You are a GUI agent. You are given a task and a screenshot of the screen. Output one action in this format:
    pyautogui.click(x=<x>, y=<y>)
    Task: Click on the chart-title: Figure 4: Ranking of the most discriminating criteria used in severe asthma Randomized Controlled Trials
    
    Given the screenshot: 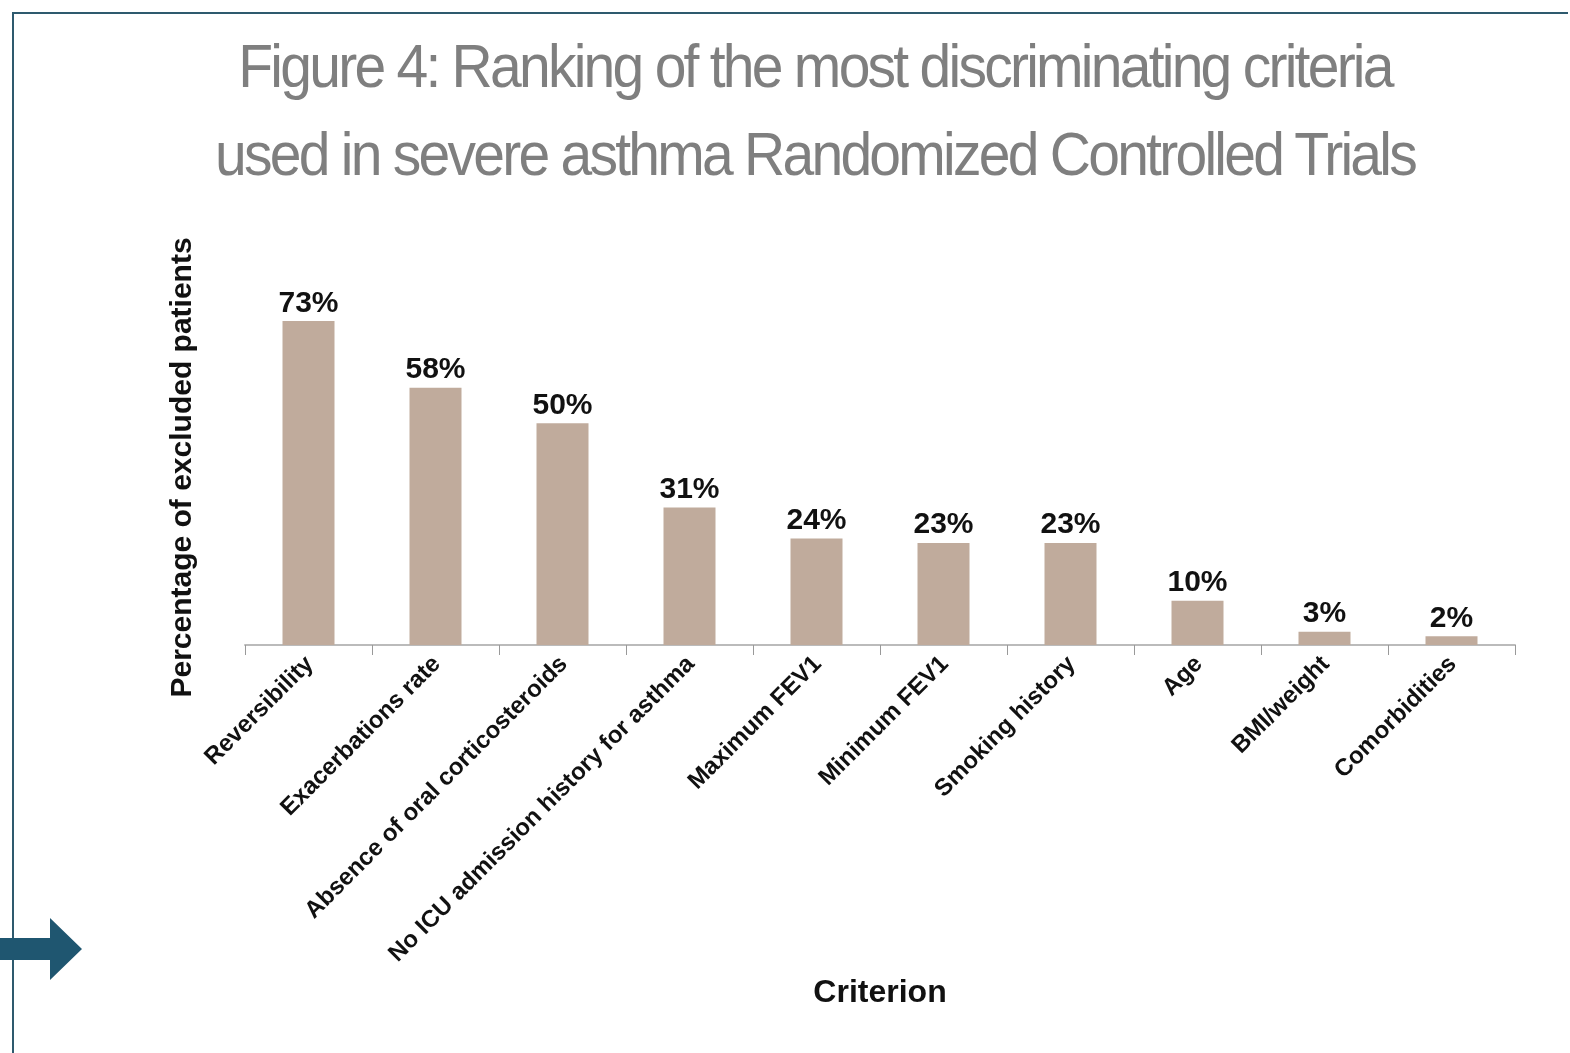 What is the action you would take?
    pyautogui.click(x=815, y=110)
    